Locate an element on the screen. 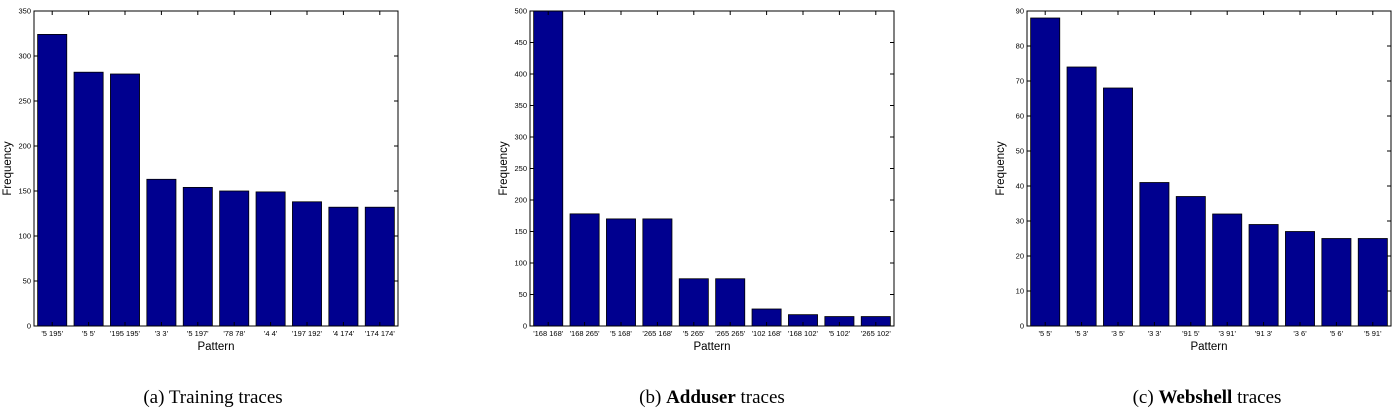  x-tick-label: '3 6' is located at coordinates (1300, 333).